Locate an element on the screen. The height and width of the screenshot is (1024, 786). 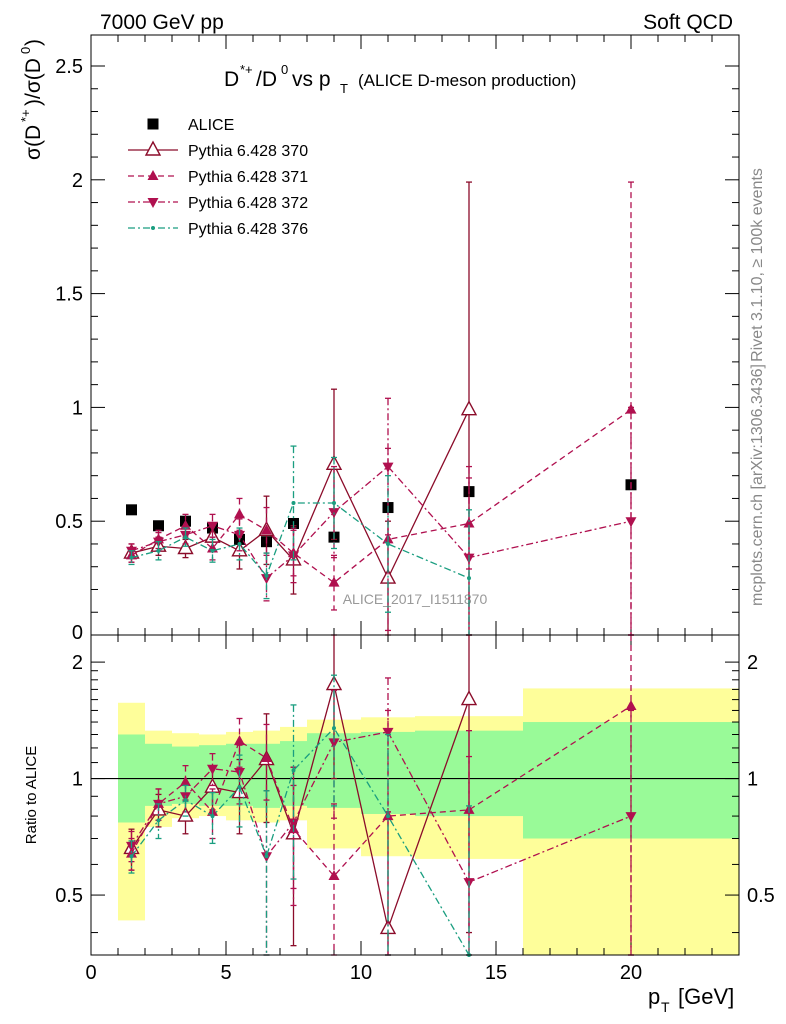
ratio-ylabel: Ratio to ALICE is located at coordinates (31, 795).